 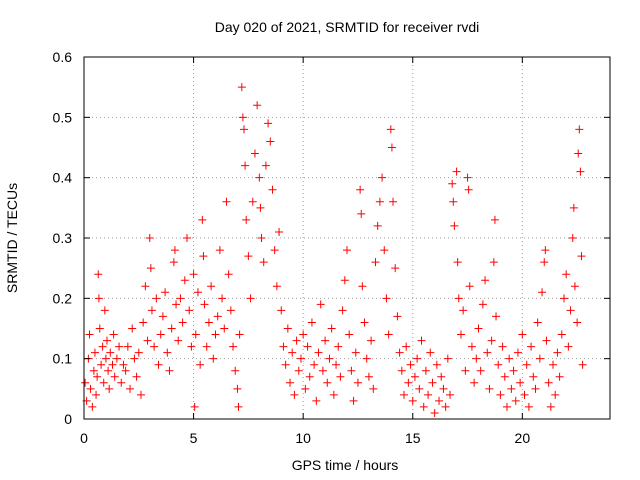 What do you see at coordinates (303, 438) in the screenshot?
I see `x-tick-label: 10` at bounding box center [303, 438].